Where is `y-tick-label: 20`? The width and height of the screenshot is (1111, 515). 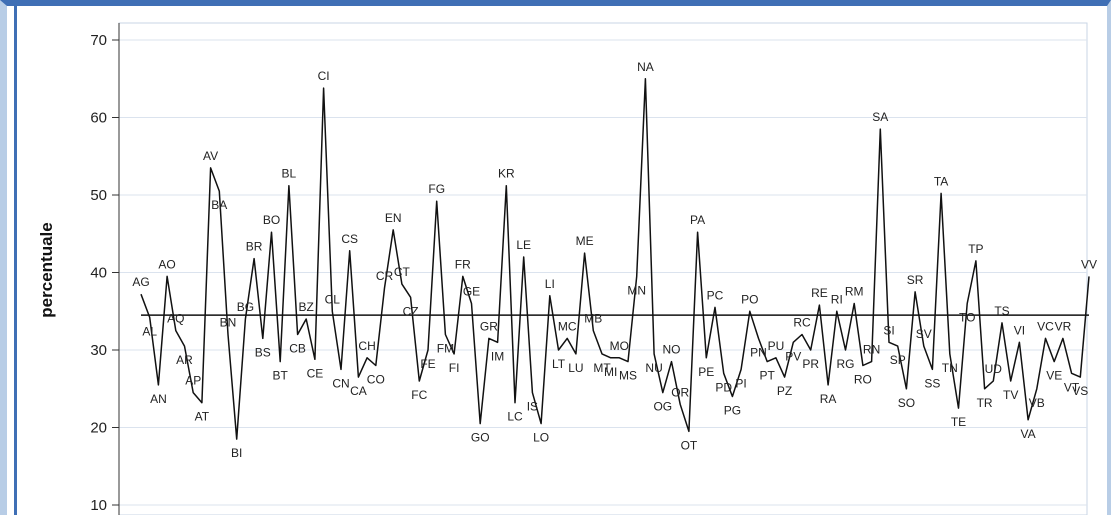 y-tick-label: 20 is located at coordinates (98, 428).